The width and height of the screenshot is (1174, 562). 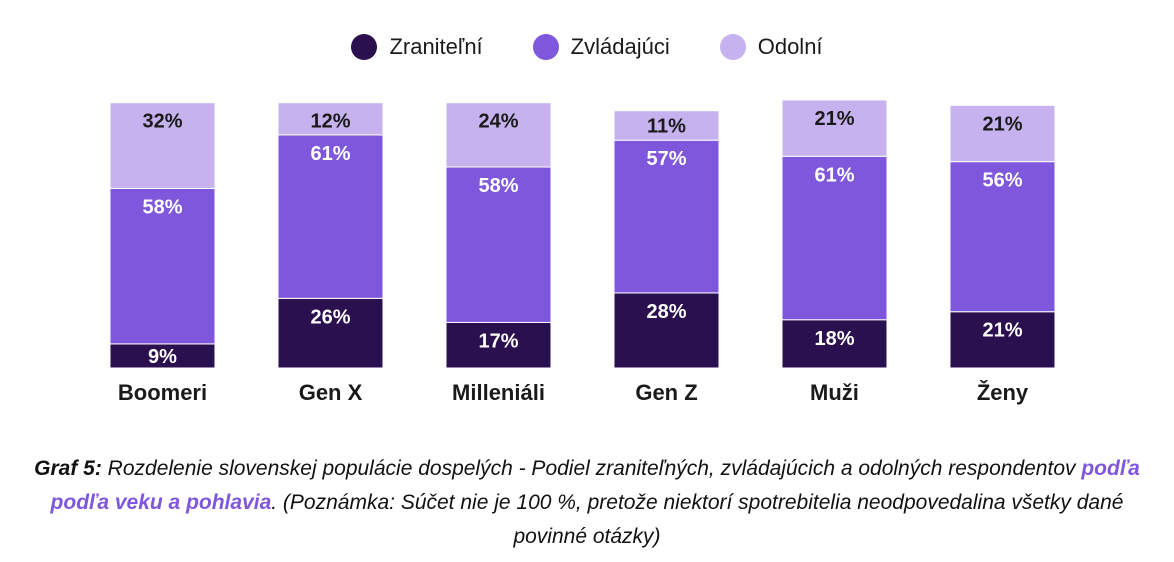 I want to click on category-label: Ženy, so click(x=1003, y=392).